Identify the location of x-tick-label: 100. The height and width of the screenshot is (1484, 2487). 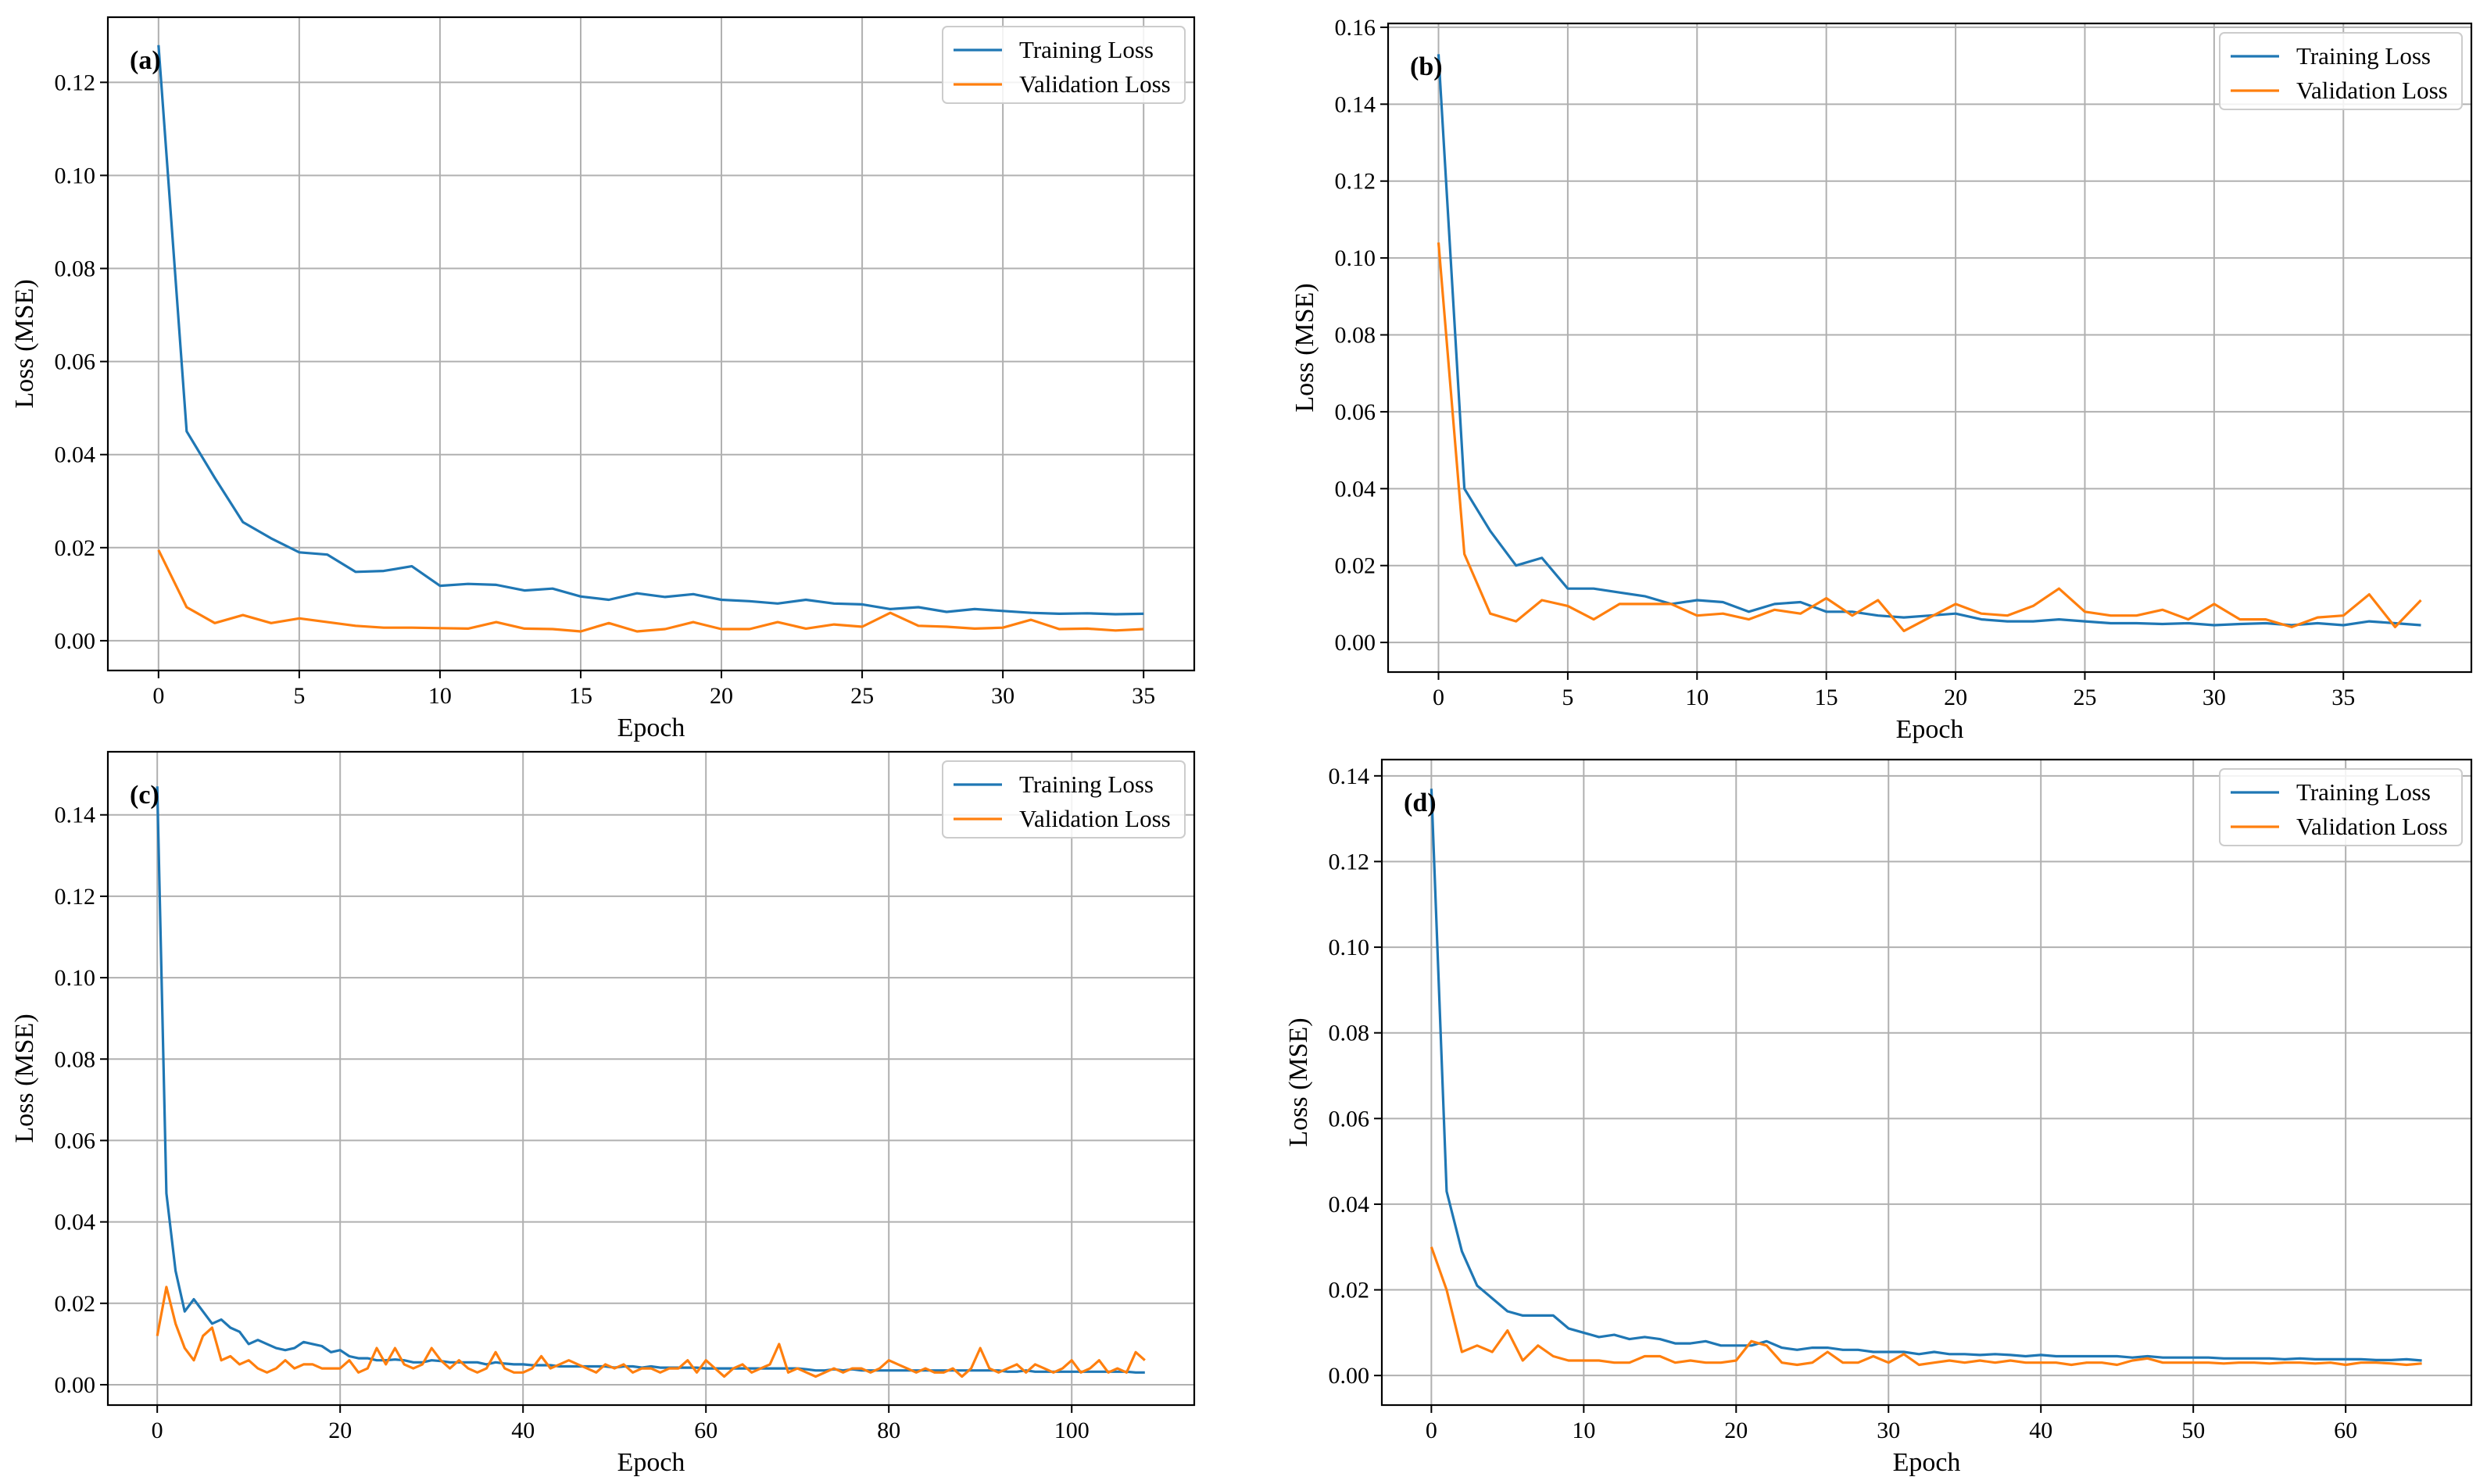
(1072, 1430).